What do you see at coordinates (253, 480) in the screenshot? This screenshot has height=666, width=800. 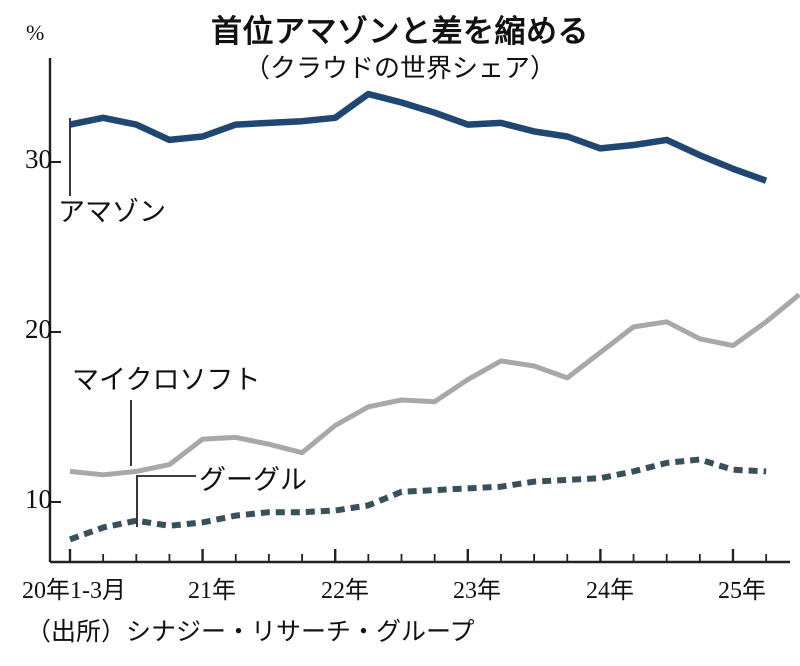 I see `series-label-google: グーグル` at bounding box center [253, 480].